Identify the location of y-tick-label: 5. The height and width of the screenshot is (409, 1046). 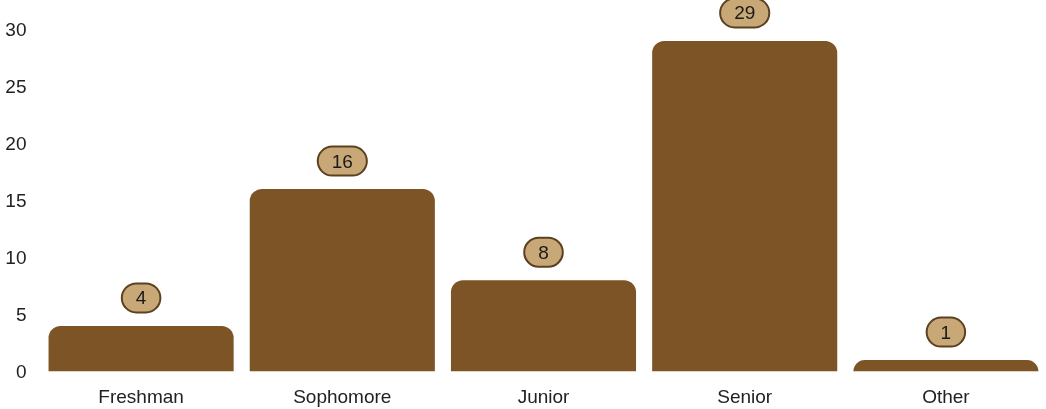
(21, 314).